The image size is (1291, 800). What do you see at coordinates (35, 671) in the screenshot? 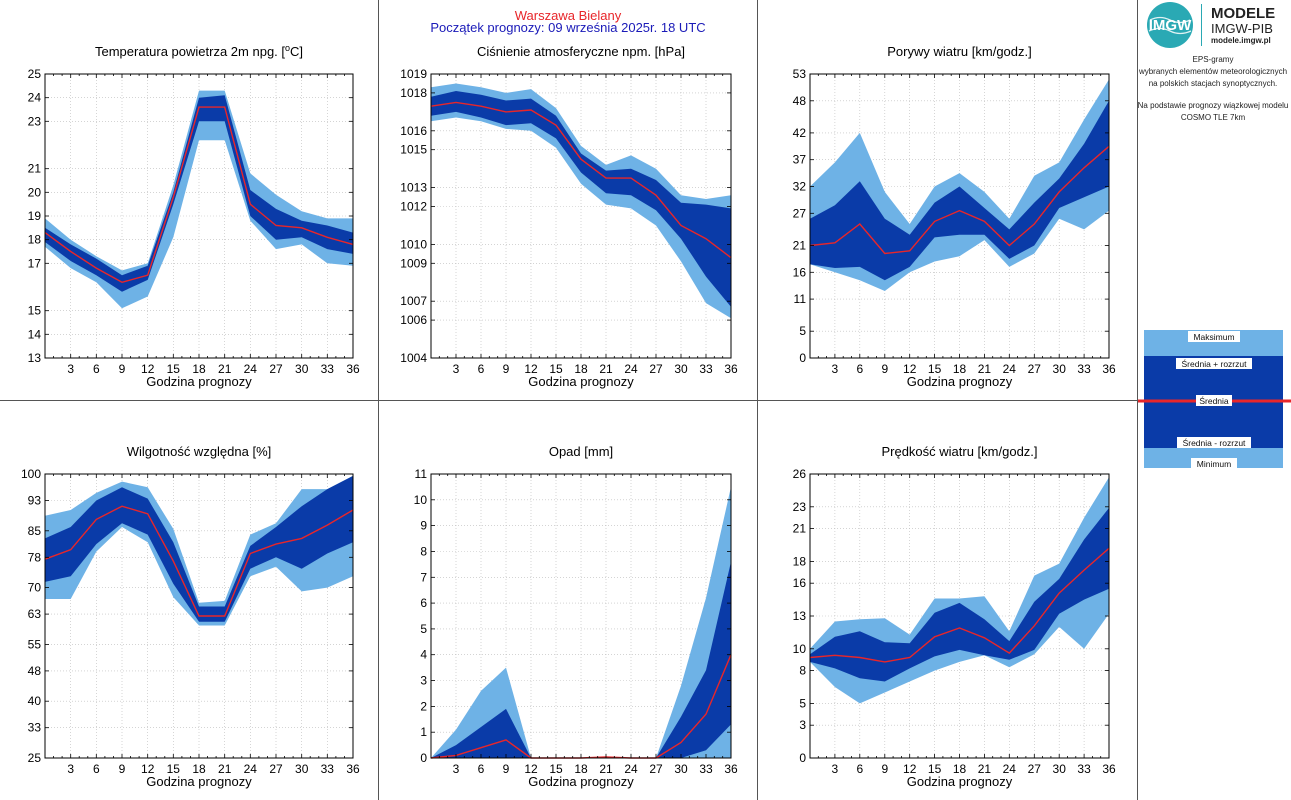
I see `y-tick-label: 48` at bounding box center [35, 671].